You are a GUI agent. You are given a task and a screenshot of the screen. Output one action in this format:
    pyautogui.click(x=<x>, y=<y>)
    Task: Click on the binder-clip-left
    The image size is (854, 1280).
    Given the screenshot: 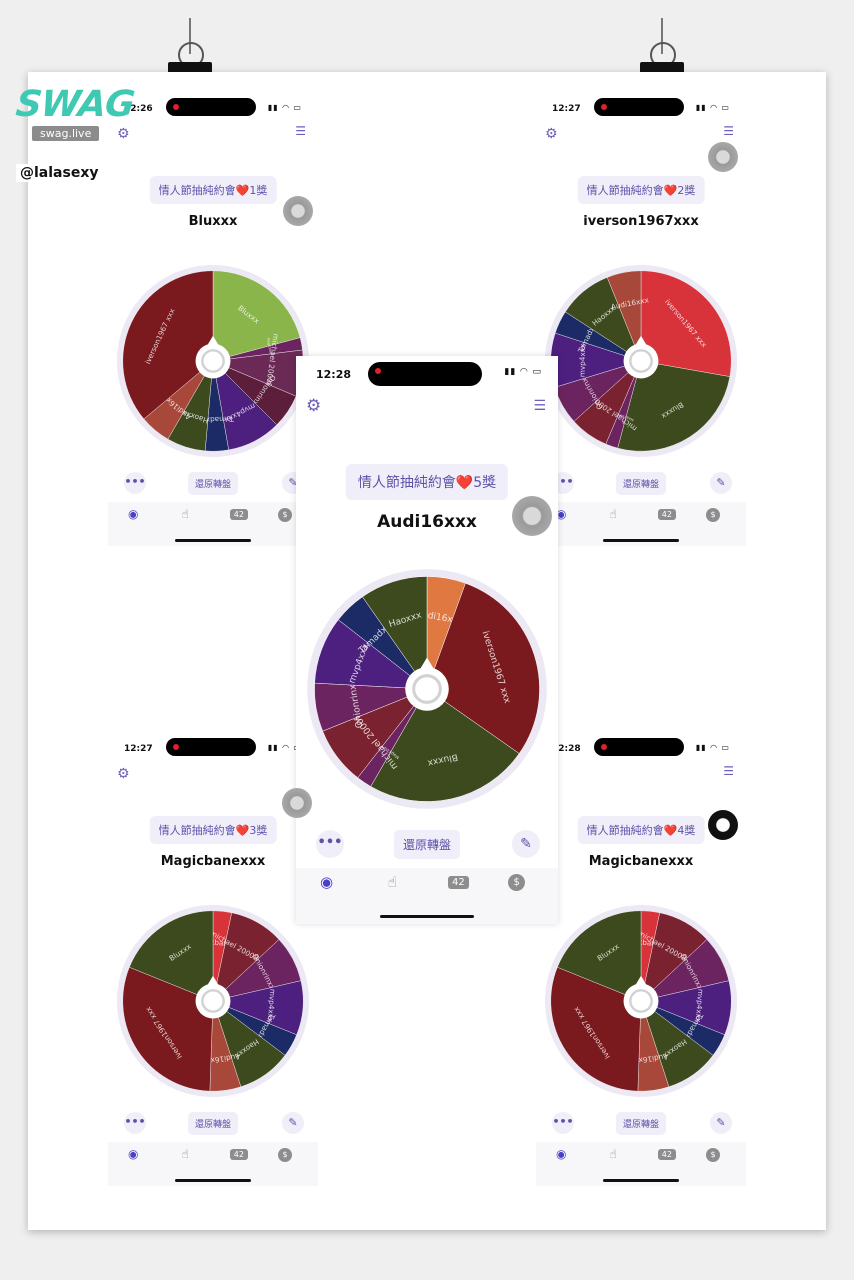 What is the action you would take?
    pyautogui.click(x=190, y=48)
    